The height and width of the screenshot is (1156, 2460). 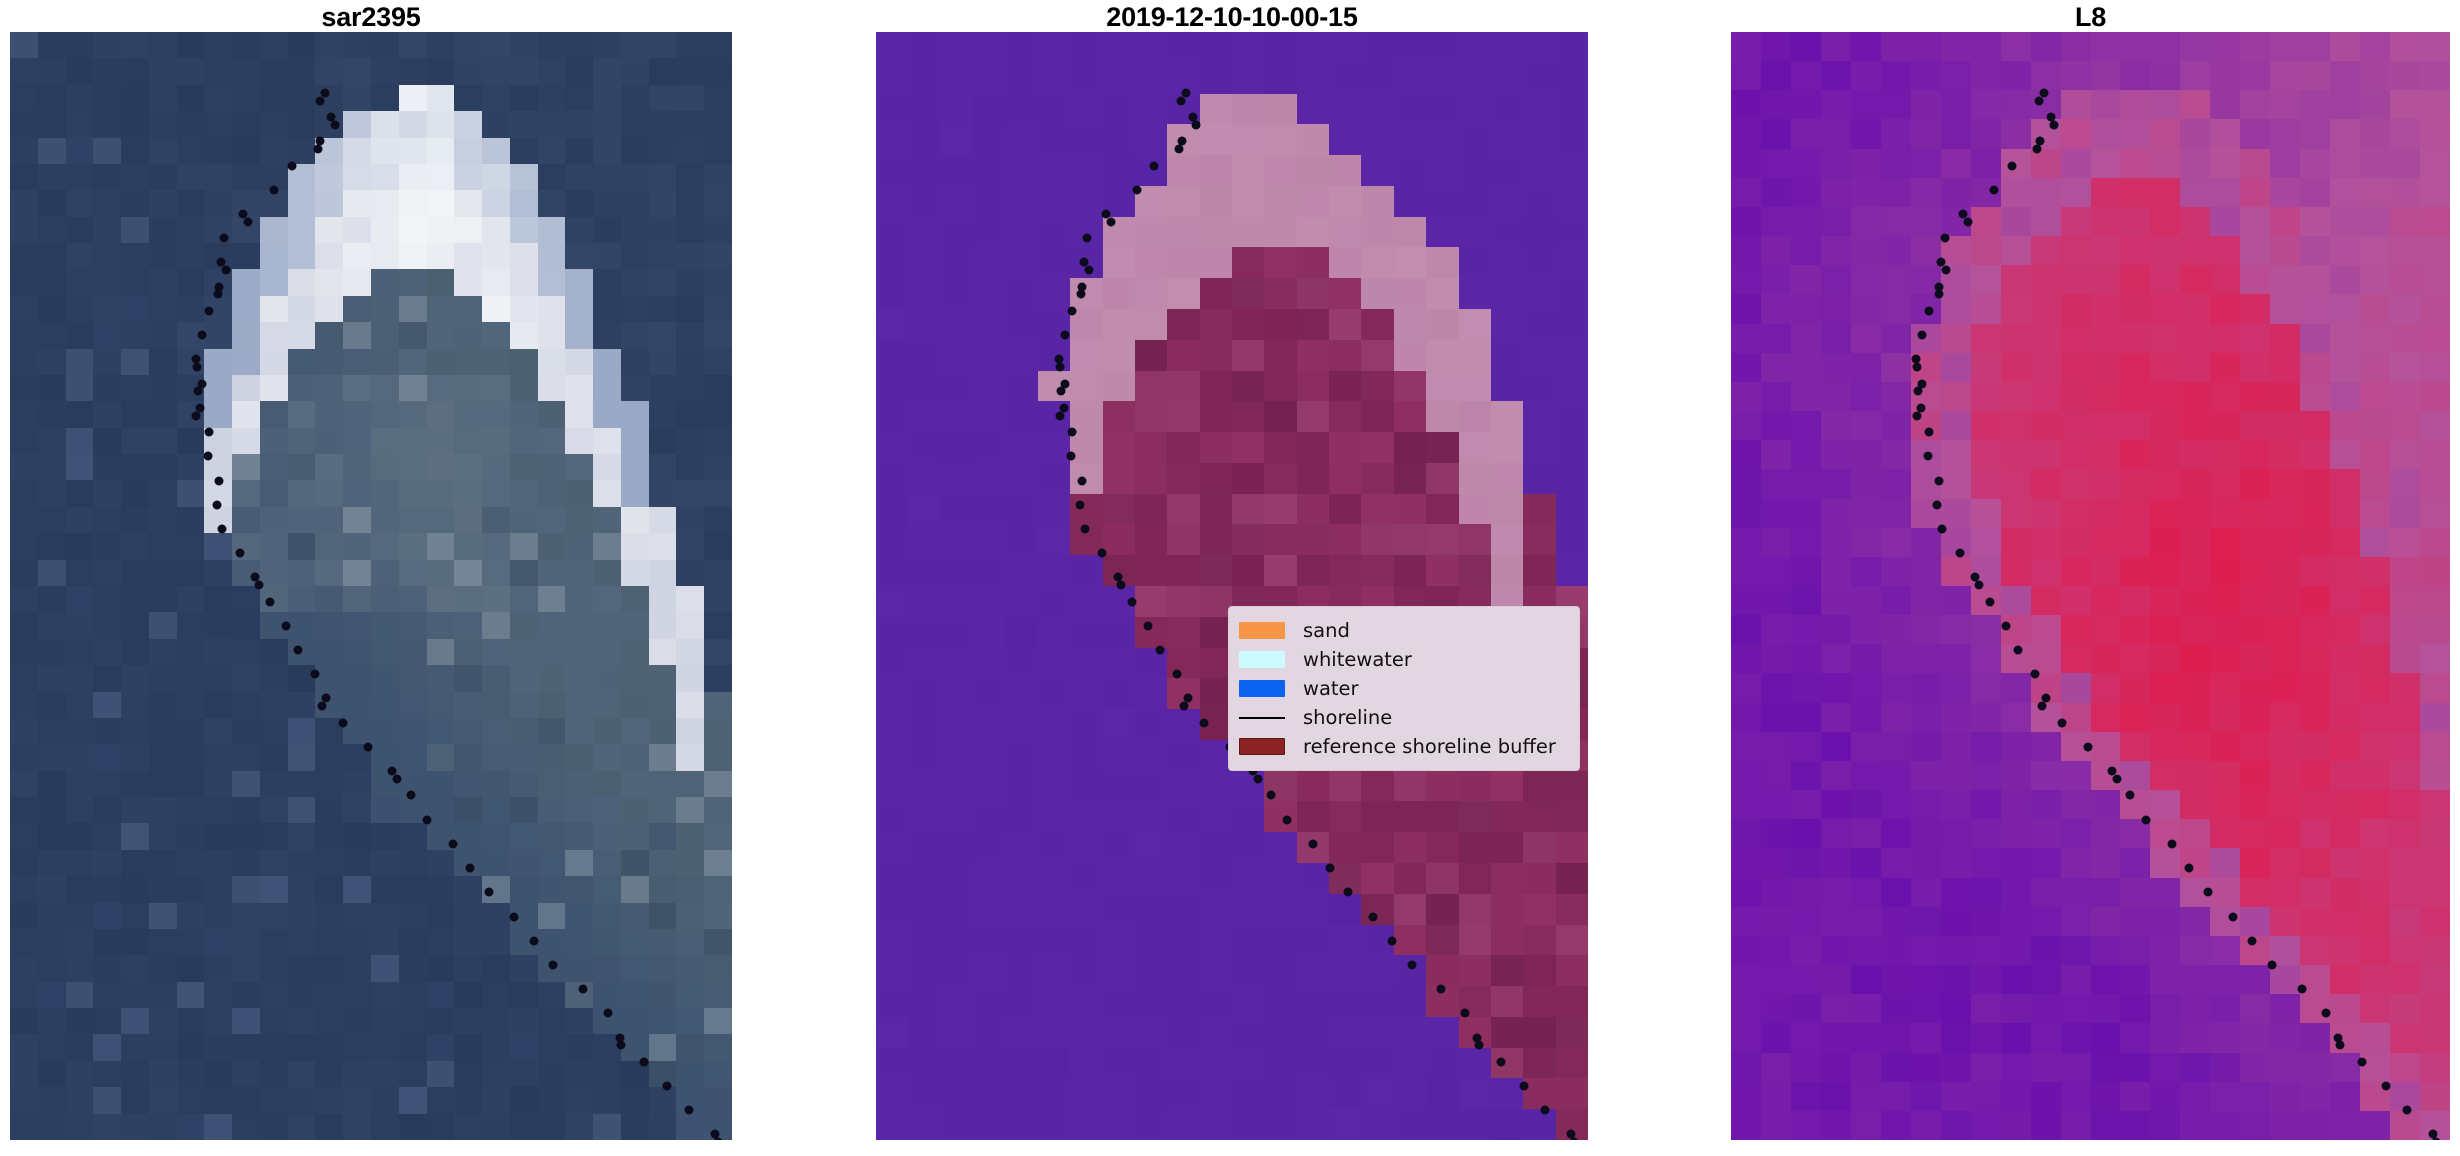 What do you see at coordinates (1262, 688) in the screenshot?
I see `legend-swatch-water-icon` at bounding box center [1262, 688].